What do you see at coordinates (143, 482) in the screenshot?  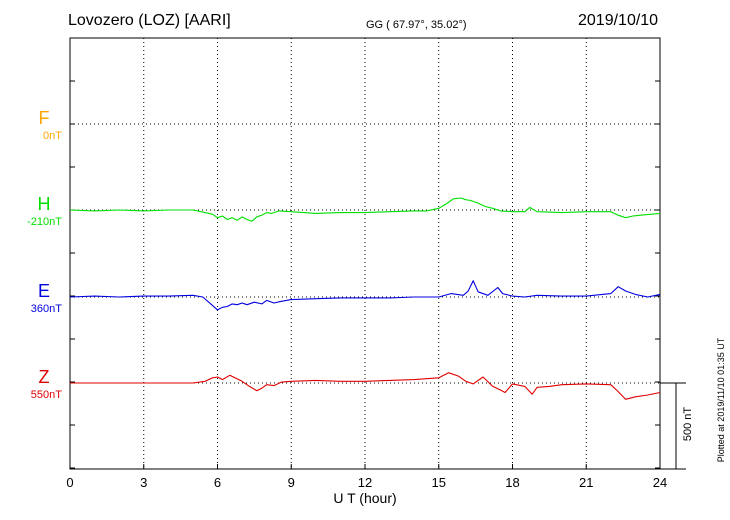 I see `x-tick-label-3: 3` at bounding box center [143, 482].